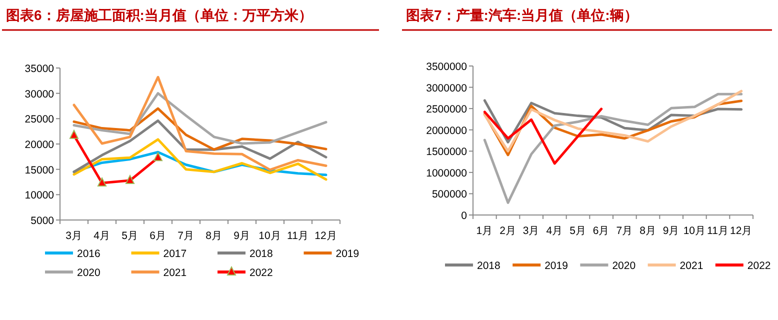  I want to click on y-tick-label: 35000, so click(39, 69).